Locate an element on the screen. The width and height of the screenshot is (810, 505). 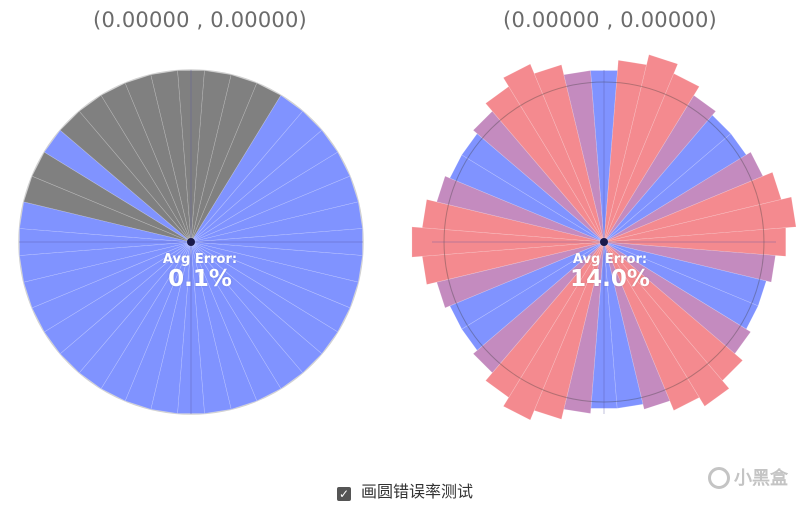
checkbox-icon: ✓ is located at coordinates (343, 494).